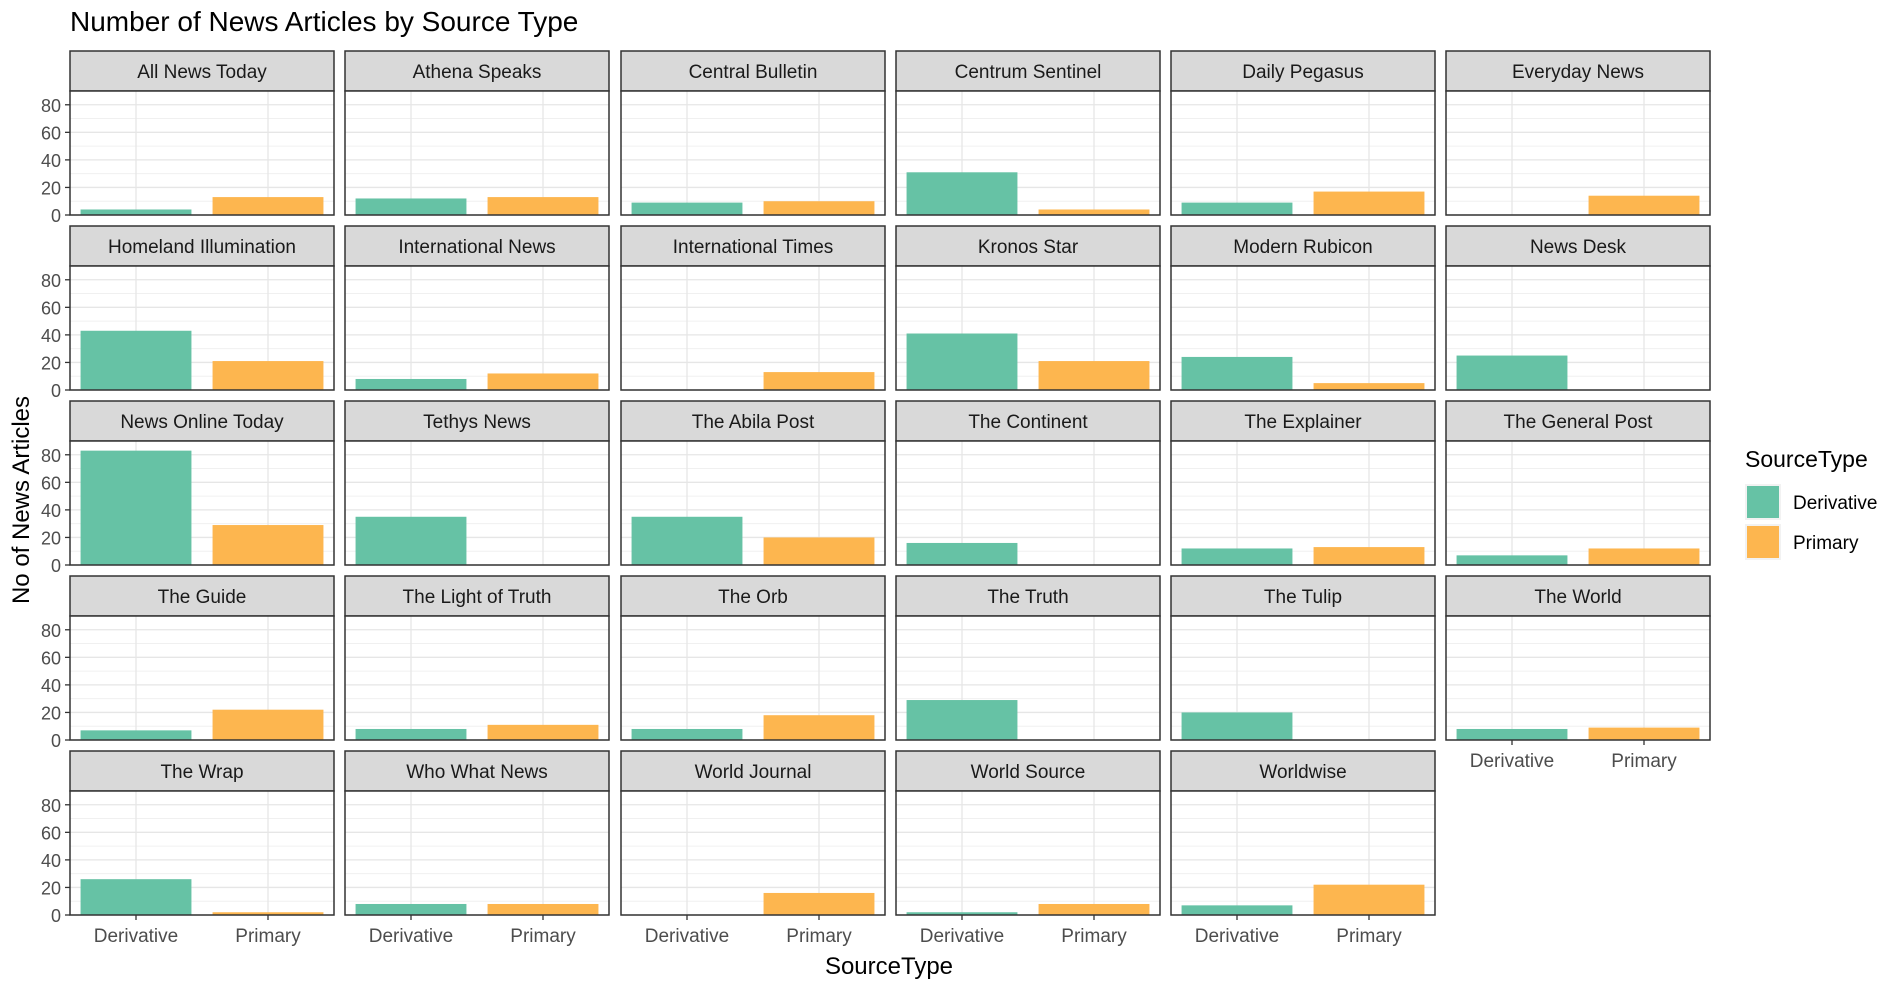 The width and height of the screenshot is (1884, 993). I want to click on facet-label: Kronos Star, so click(1028, 247).